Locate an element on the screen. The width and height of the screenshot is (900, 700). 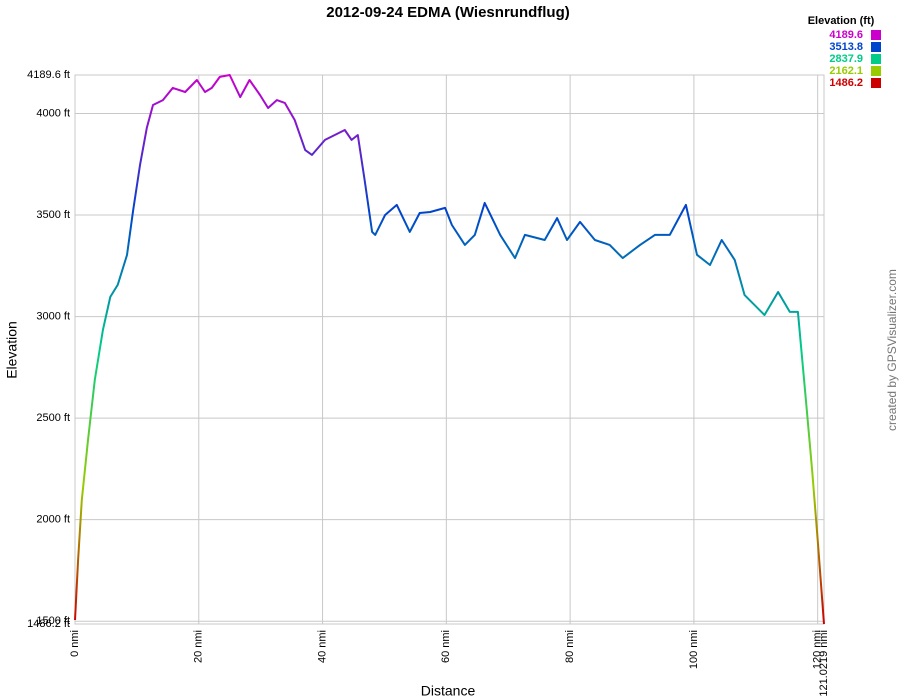
legend-label: 4189.6 is located at coordinates (846, 35).